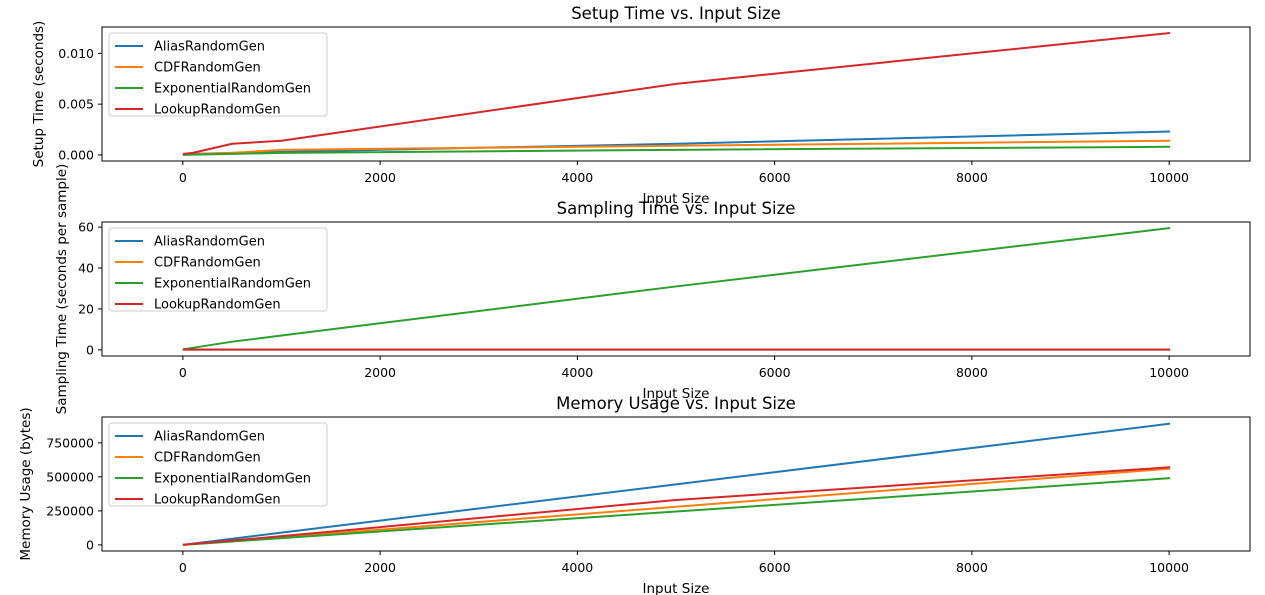 The image size is (1265, 595). Describe the element at coordinates (676, 208) in the screenshot. I see `chart-title: Sampling Time vs. Input Size` at that location.